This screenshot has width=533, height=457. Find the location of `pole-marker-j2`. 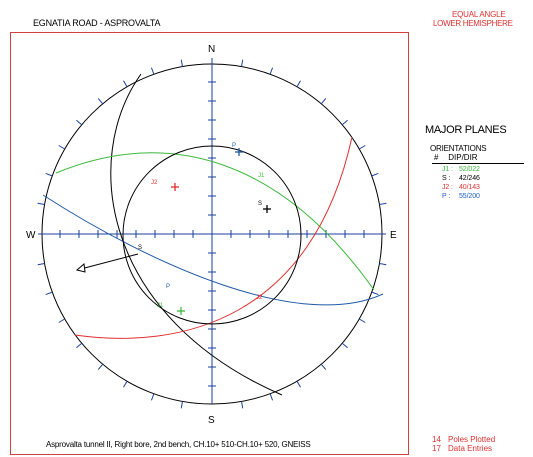

pole-marker-j2 is located at coordinates (175, 187).